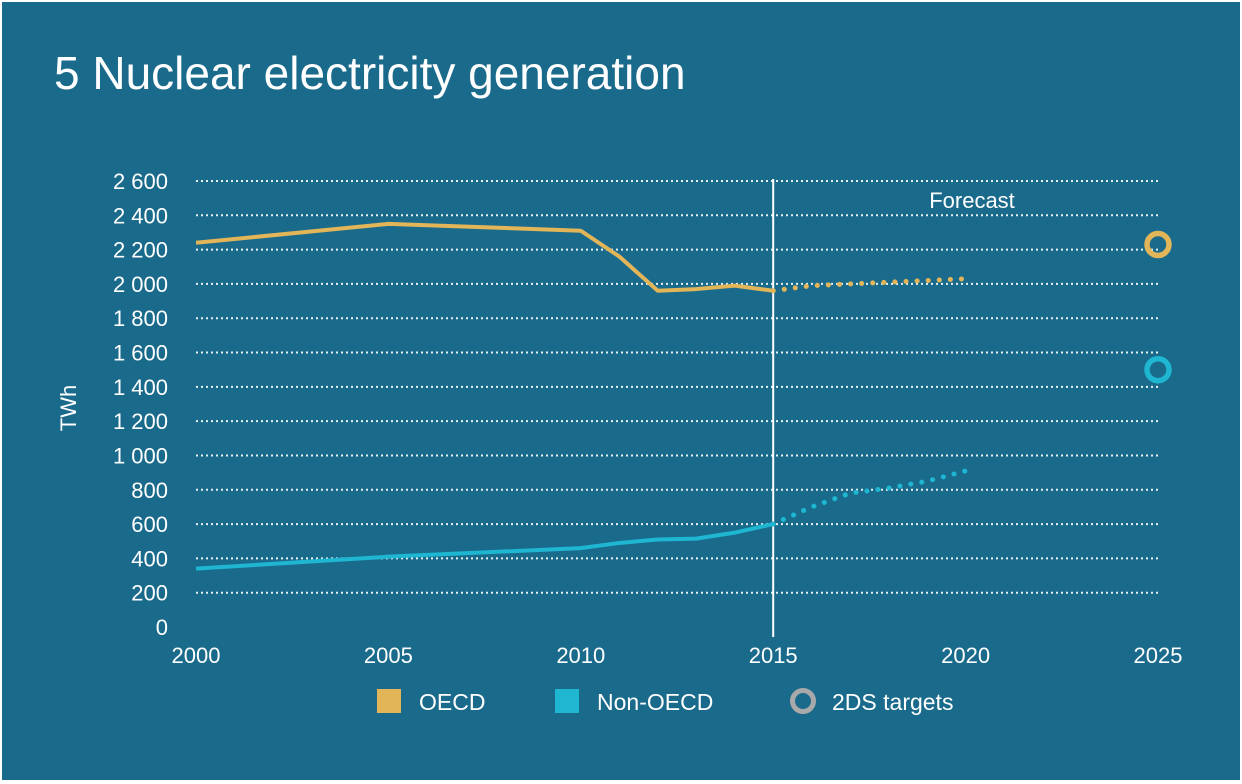  Describe the element at coordinates (677, 655) in the screenshot. I see `x-axis-ticks: 2000 2005 2010 2015 2020 2025` at that location.